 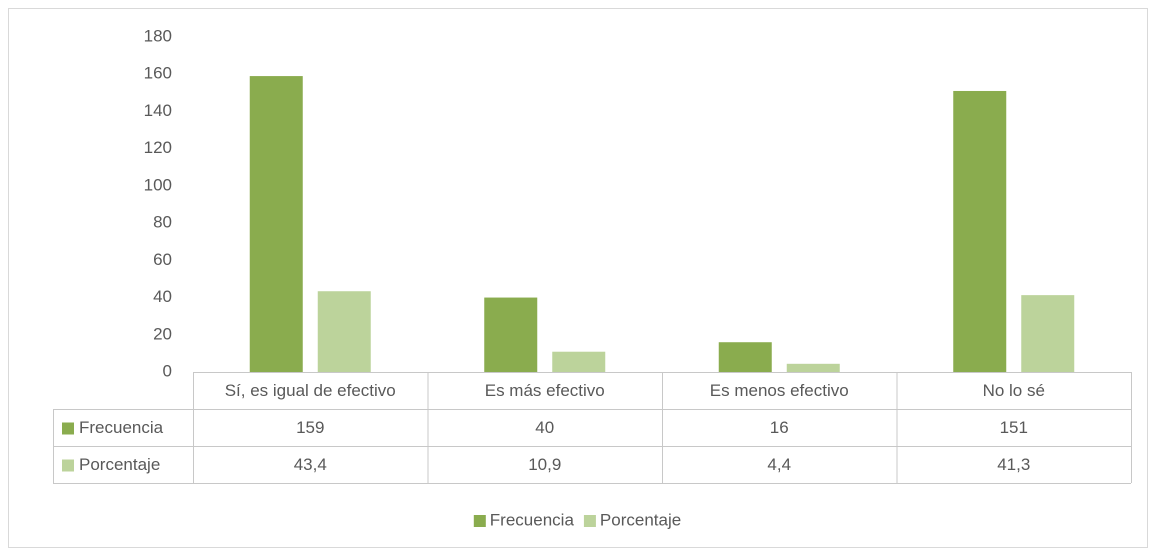 What do you see at coordinates (158, 147) in the screenshot?
I see `y-tick-label: 120` at bounding box center [158, 147].